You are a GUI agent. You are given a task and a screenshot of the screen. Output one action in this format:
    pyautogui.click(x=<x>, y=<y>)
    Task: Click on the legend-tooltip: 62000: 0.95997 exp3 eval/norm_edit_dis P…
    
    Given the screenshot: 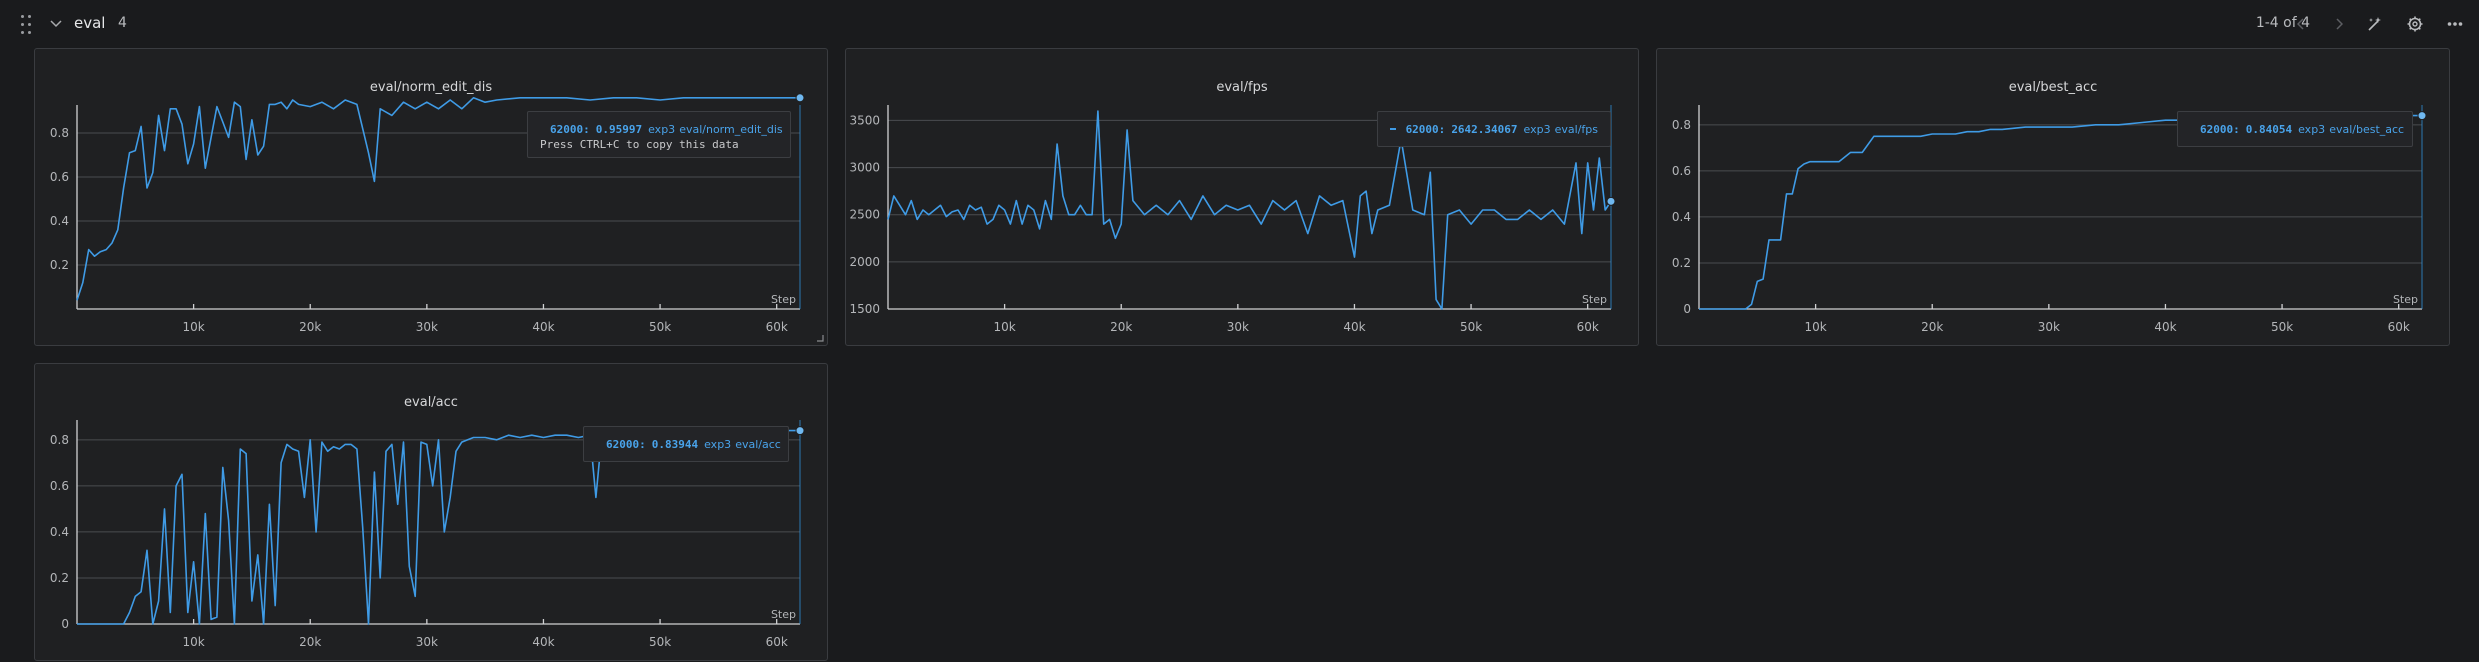 What is the action you would take?
    pyautogui.click(x=659, y=134)
    